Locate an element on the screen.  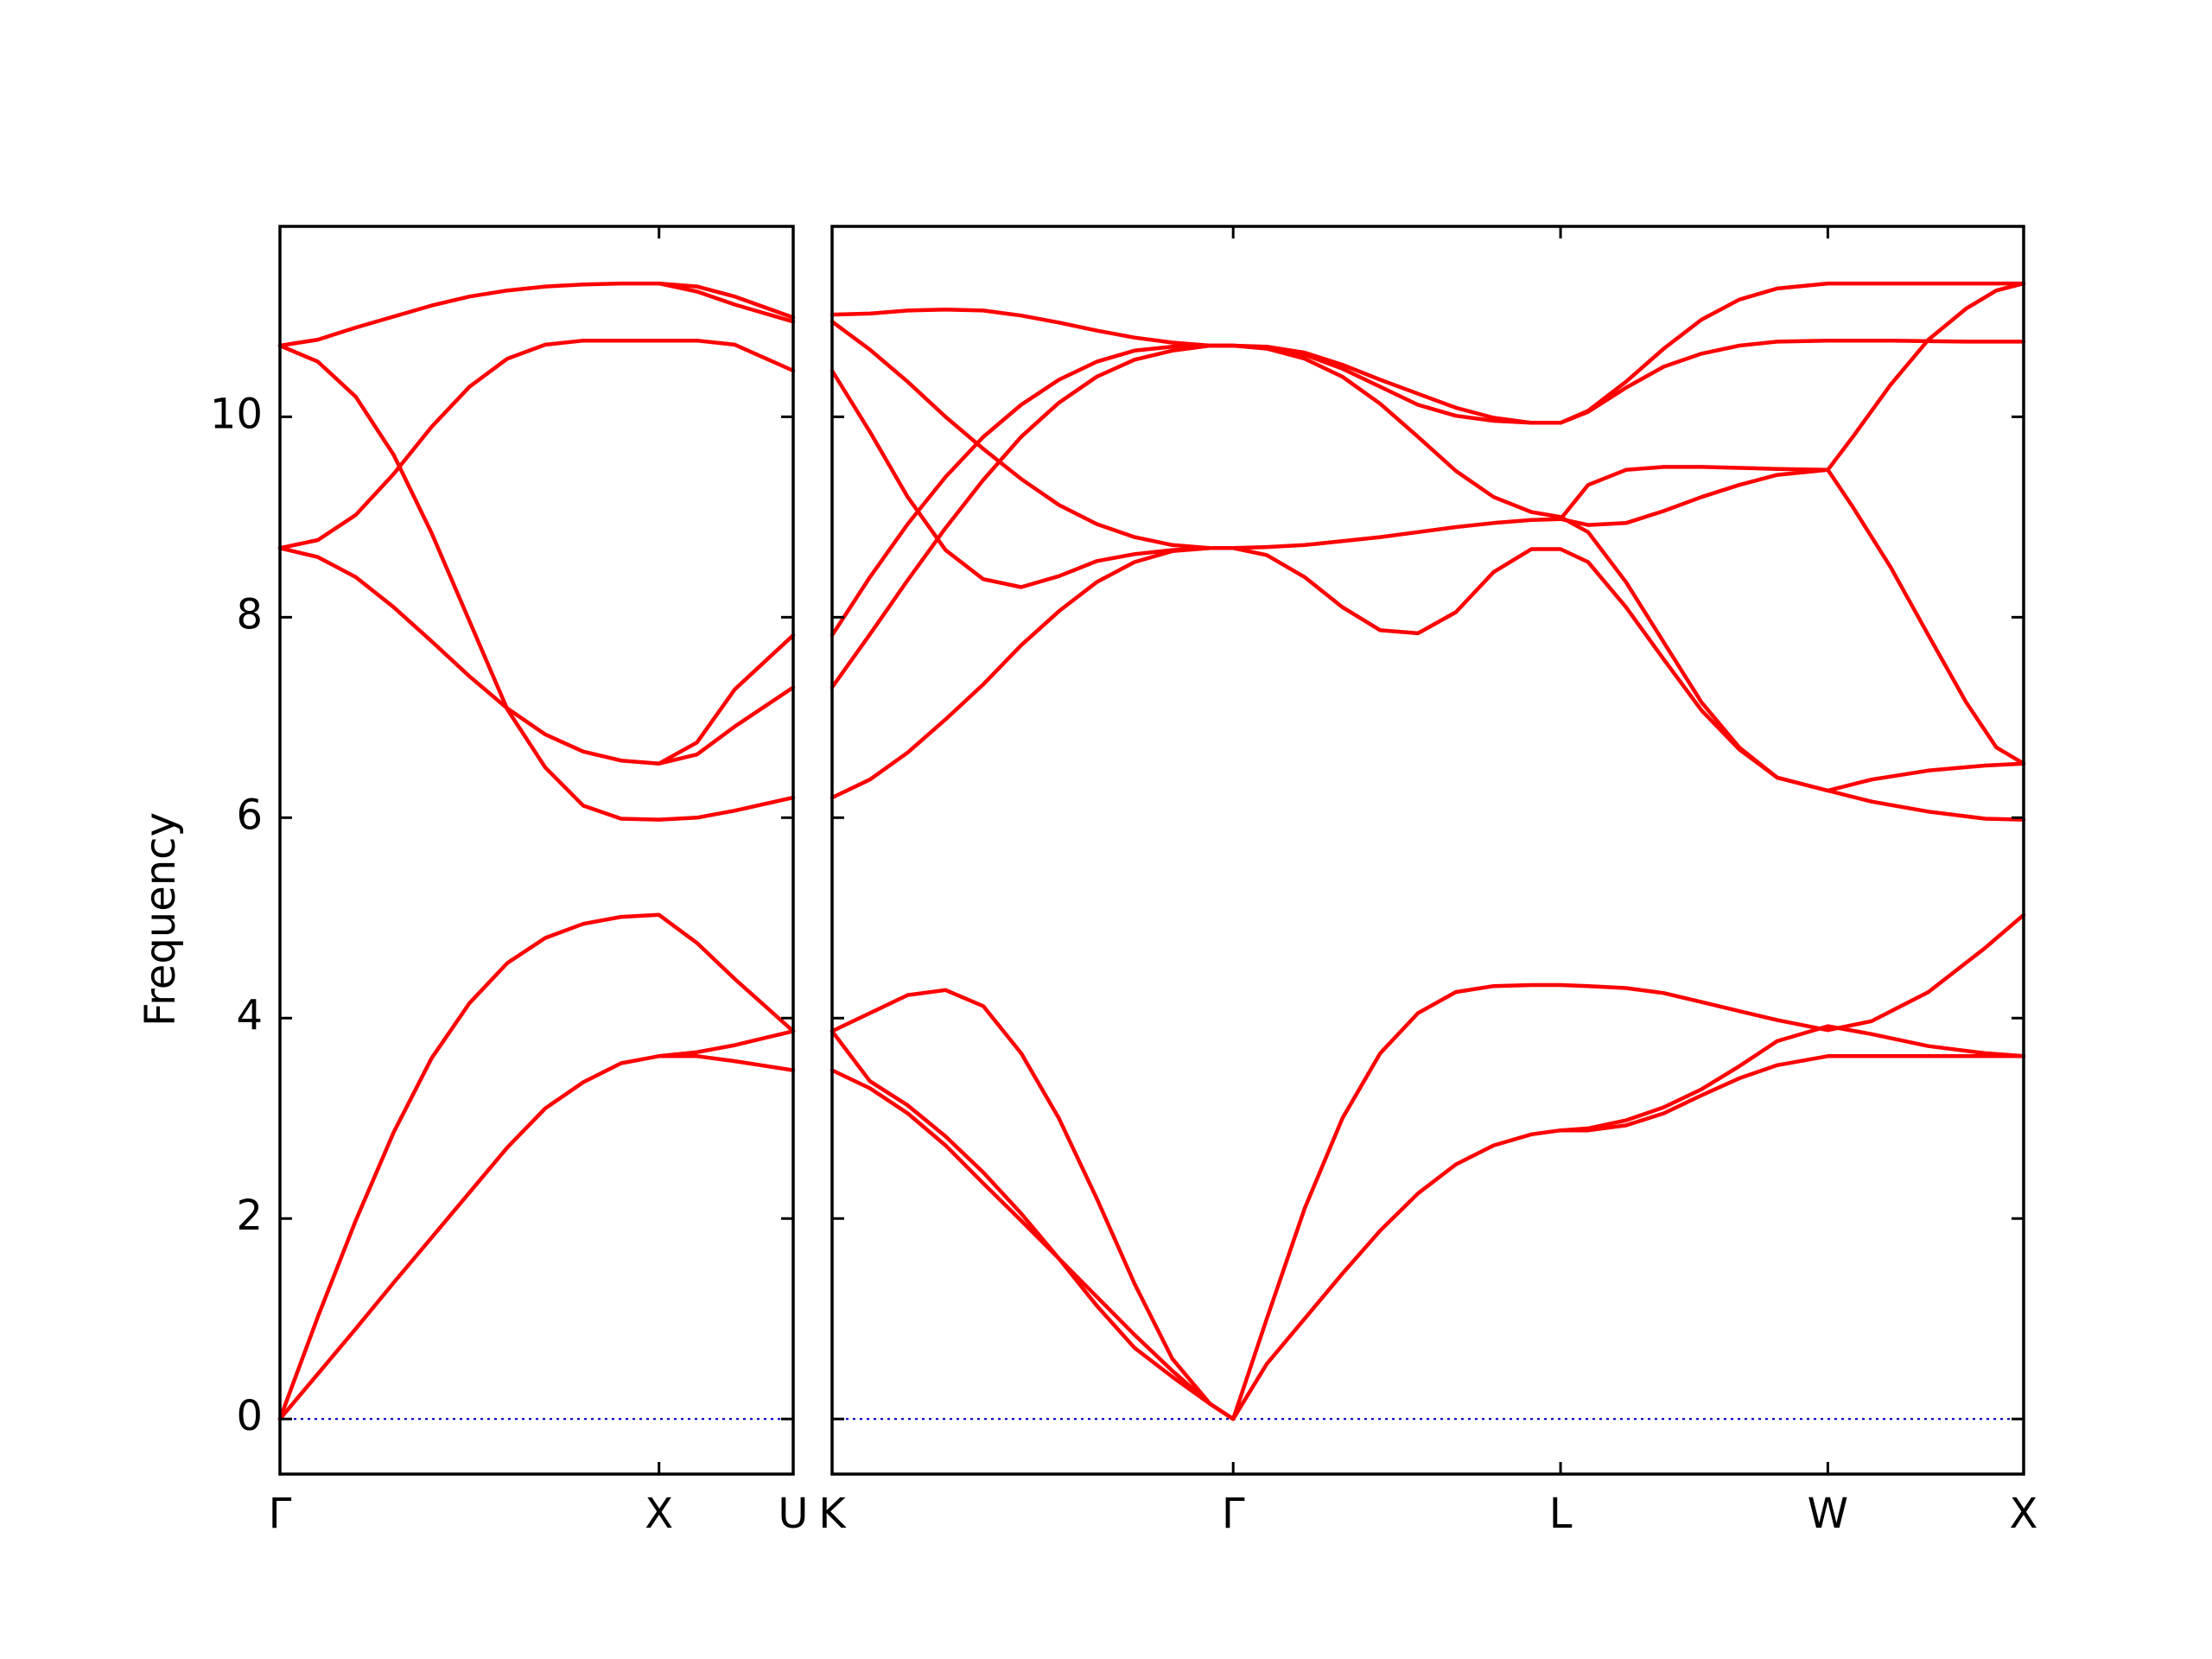
x-tick-label: W is located at coordinates (1828, 1514).